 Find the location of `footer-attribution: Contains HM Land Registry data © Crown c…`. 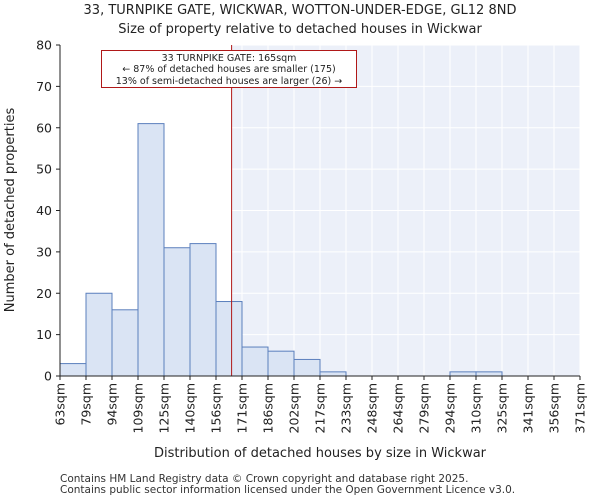

footer-attribution: Contains HM Land Registry data © Crown c… is located at coordinates (287, 485).